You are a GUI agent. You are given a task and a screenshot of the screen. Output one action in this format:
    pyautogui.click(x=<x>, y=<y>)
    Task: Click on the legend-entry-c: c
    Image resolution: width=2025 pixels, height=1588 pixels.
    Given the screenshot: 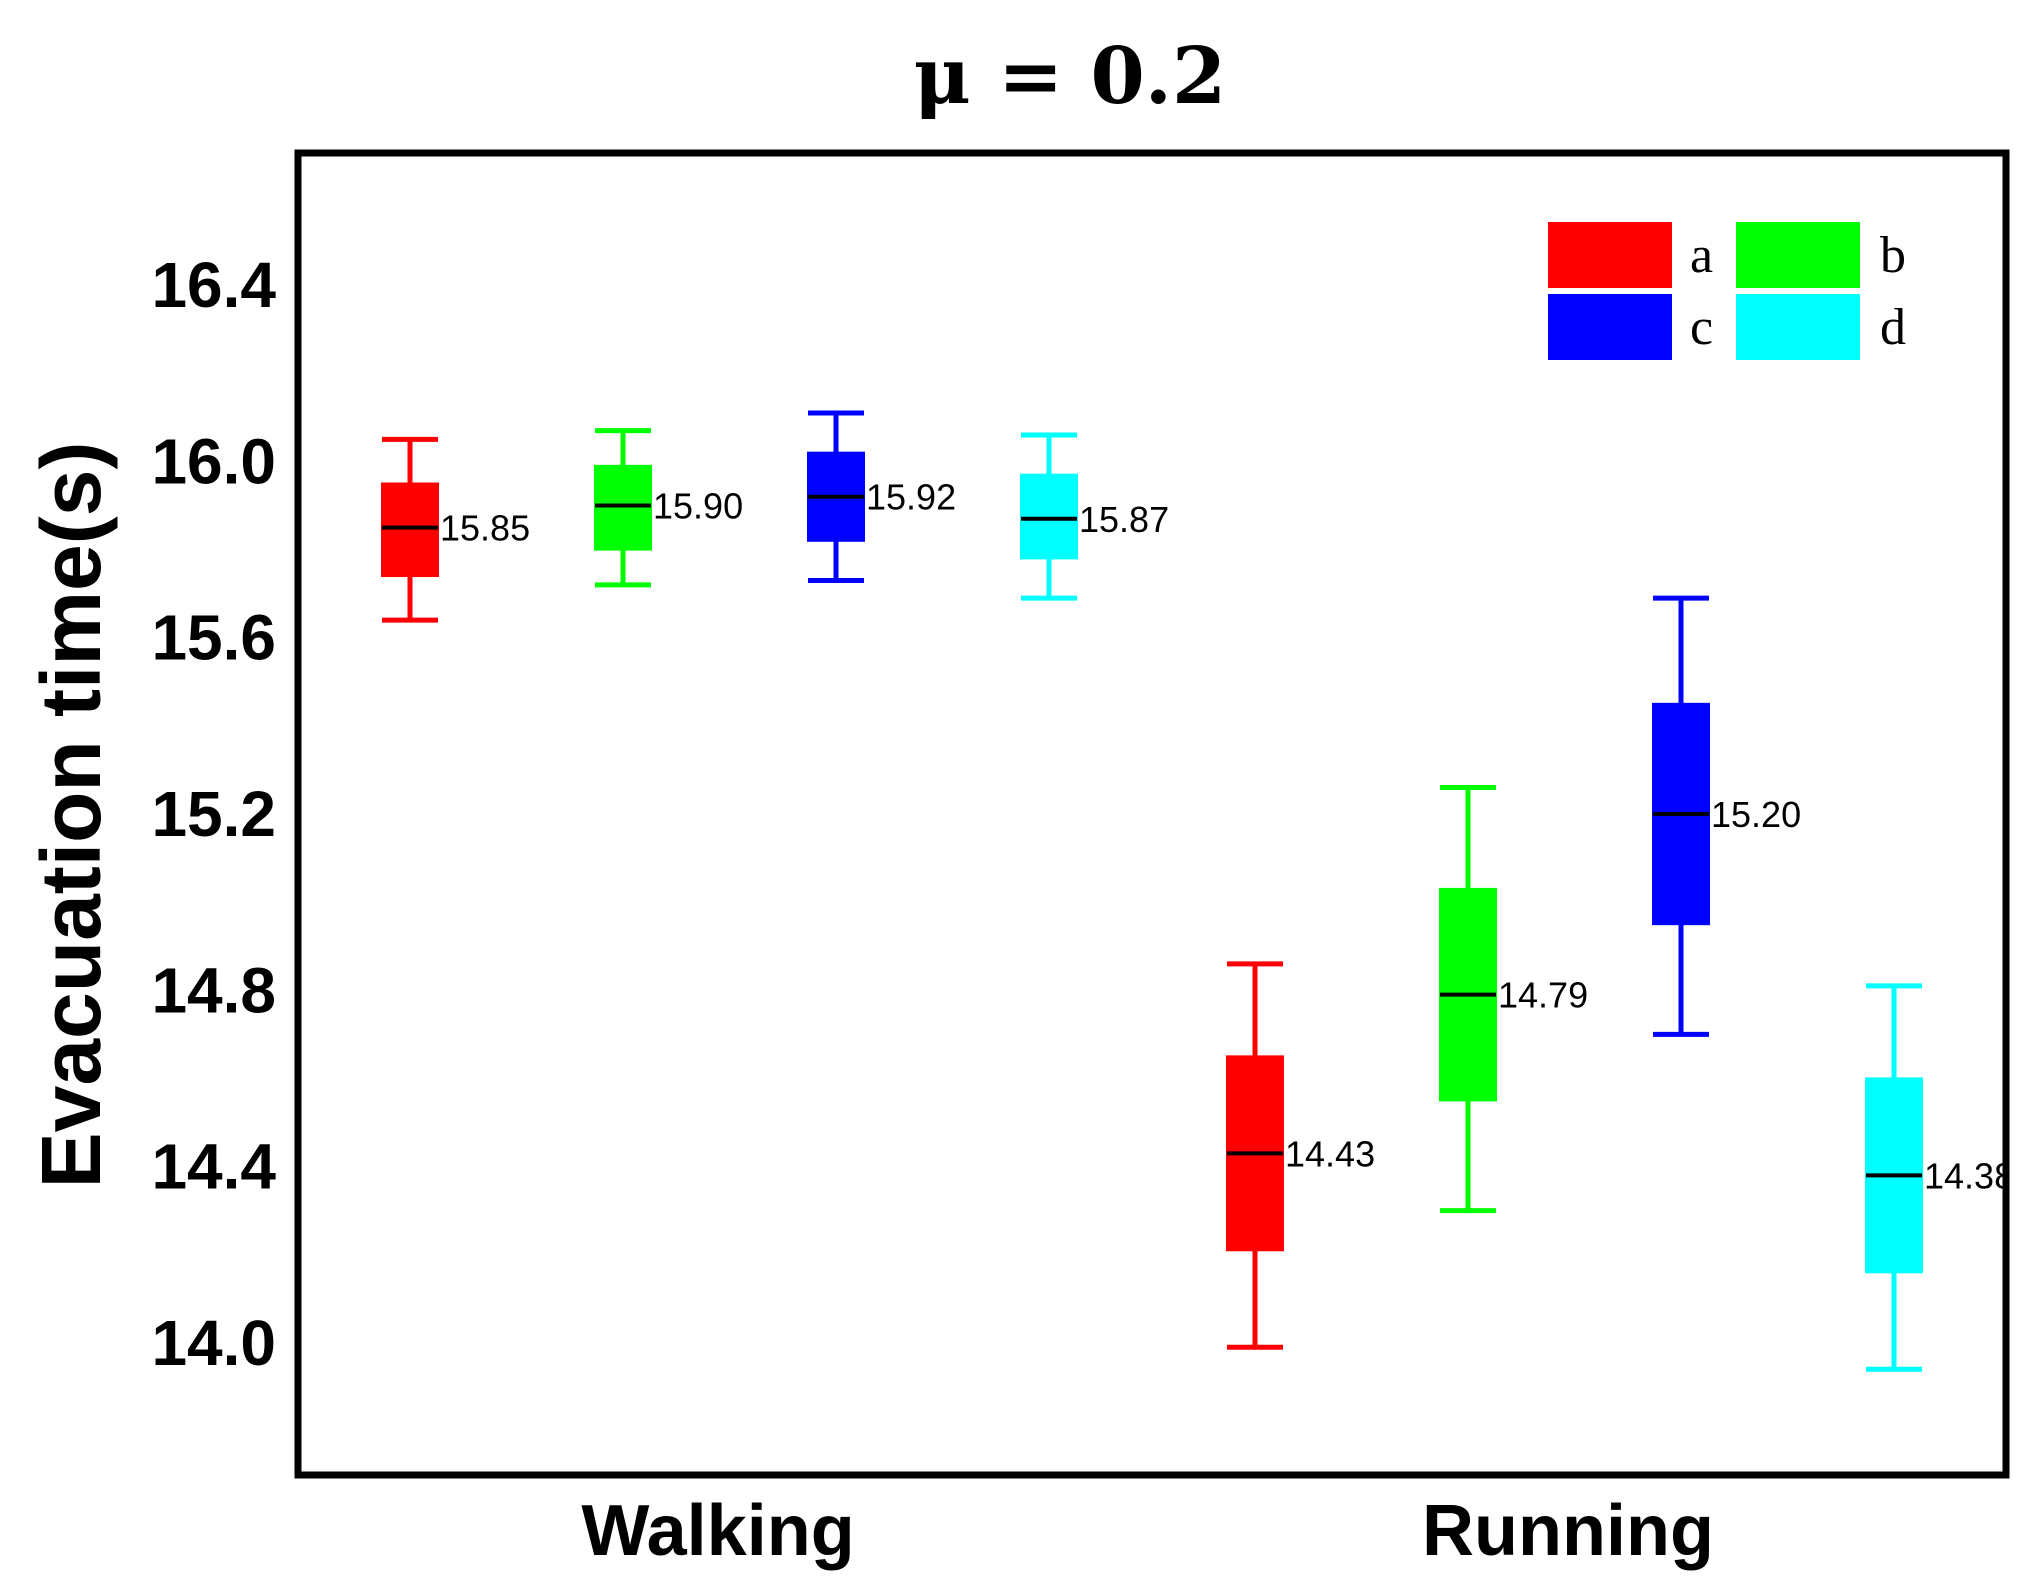 What is the action you would take?
    pyautogui.click(x=1630, y=327)
    